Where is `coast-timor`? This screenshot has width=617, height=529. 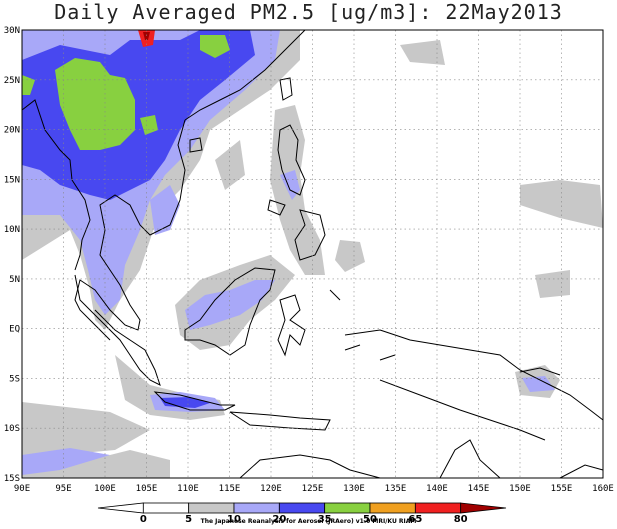 coast-timor is located at coordinates (280, 421).